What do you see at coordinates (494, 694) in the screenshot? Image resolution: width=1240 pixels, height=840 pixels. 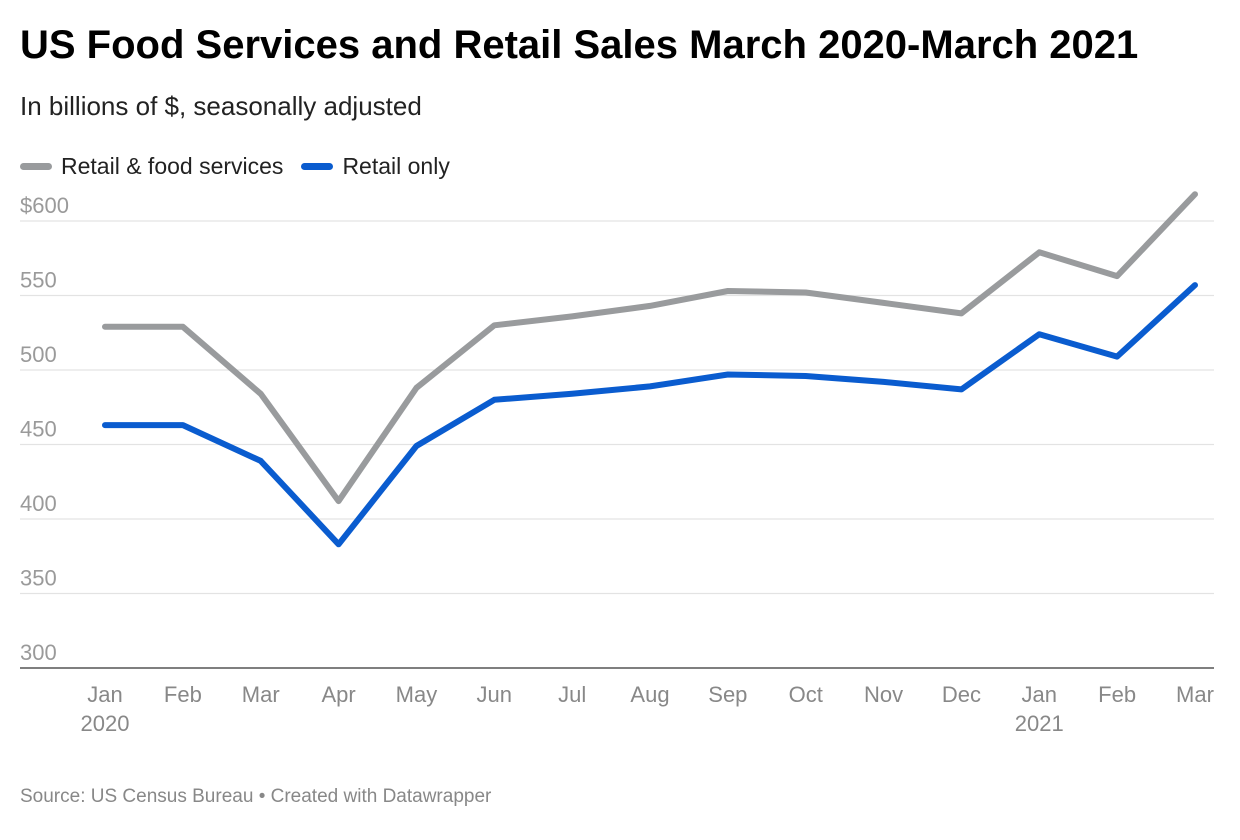 I see `x-tick-label: Jun` at bounding box center [494, 694].